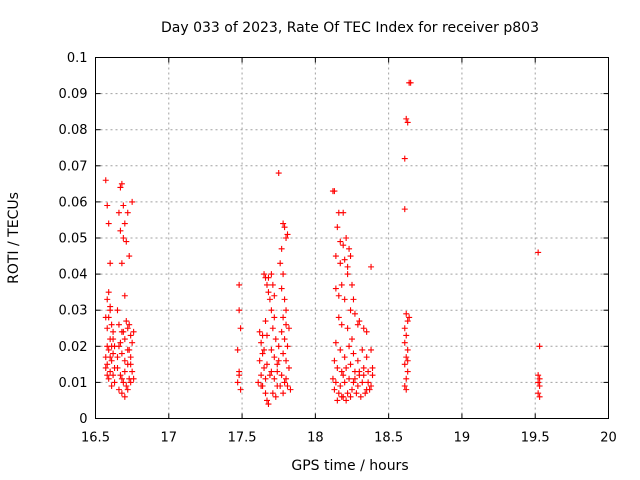 The image size is (640, 480). I want to click on x-tick-label: 16.5, so click(95, 438).